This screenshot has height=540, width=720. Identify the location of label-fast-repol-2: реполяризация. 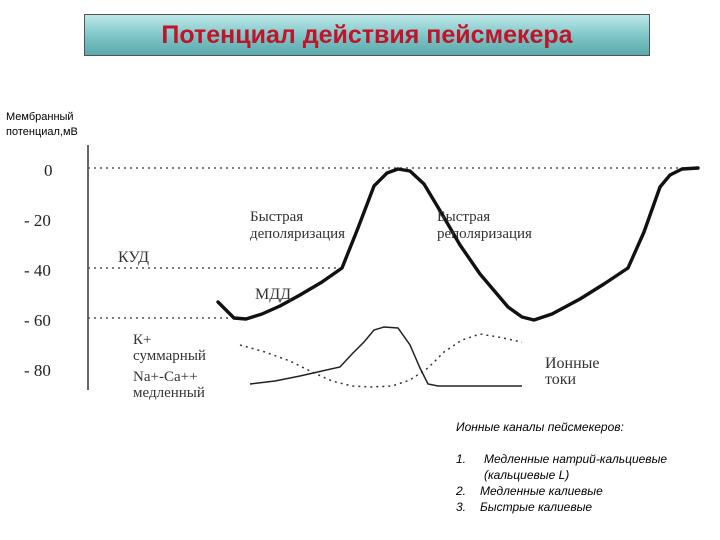
(484, 234).